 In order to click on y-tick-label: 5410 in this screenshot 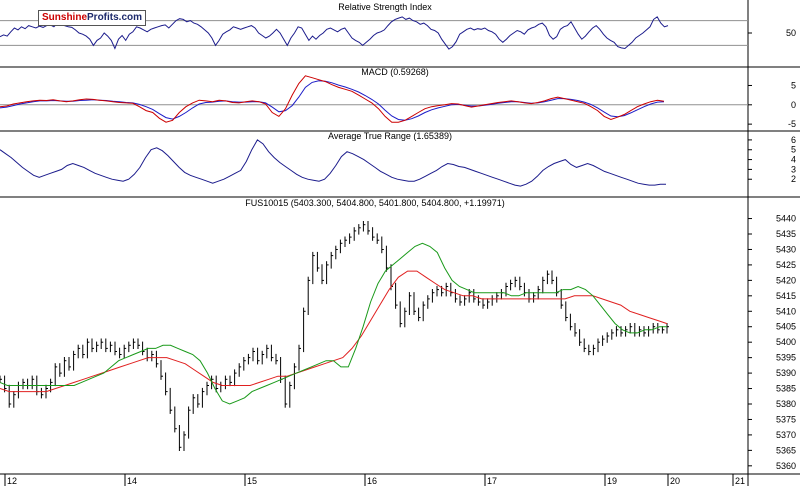, I will do `click(786, 311)`.